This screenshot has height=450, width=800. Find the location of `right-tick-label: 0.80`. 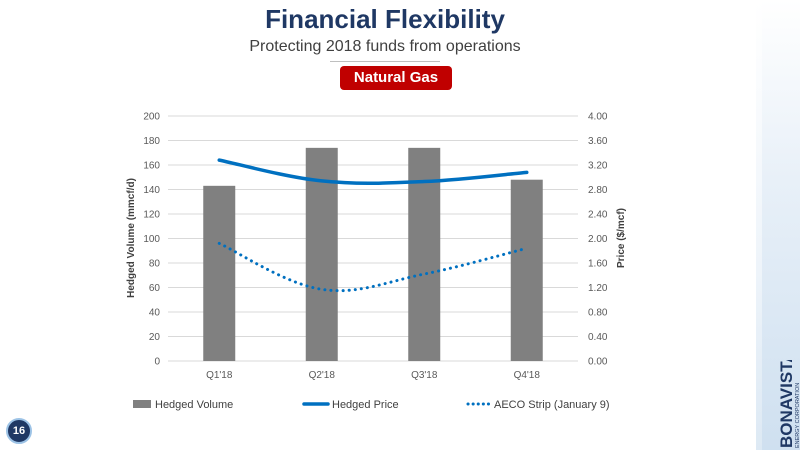

right-tick-label: 0.80 is located at coordinates (598, 313).